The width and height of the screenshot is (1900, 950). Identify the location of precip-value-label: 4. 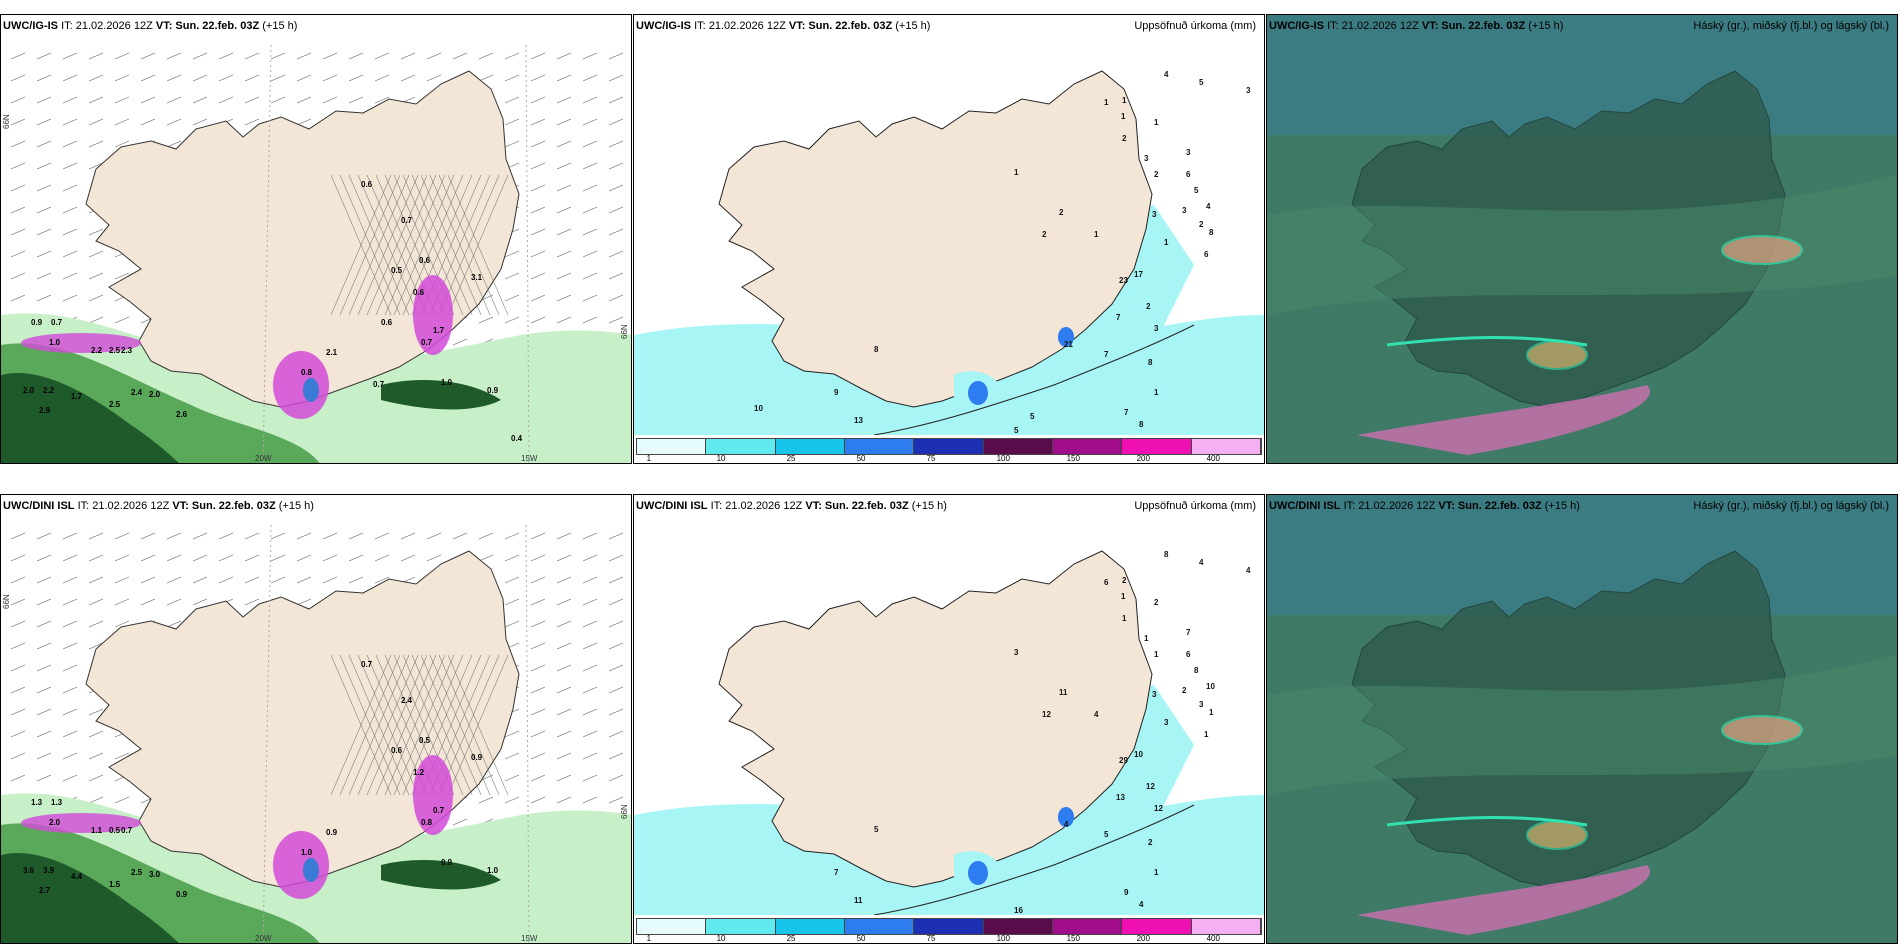
(1201, 562).